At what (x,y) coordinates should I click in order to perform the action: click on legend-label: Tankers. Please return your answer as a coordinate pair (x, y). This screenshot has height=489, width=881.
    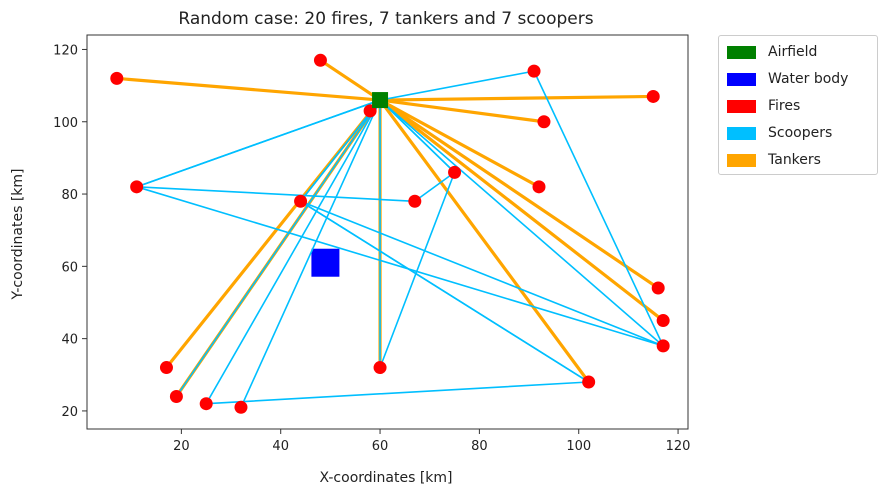
    Looking at the image, I should click on (794, 160).